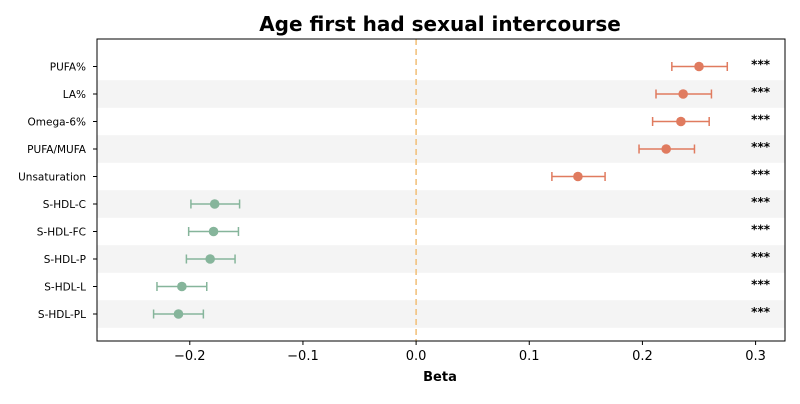  I want to click on y-tick-label: LA%, so click(74, 95).